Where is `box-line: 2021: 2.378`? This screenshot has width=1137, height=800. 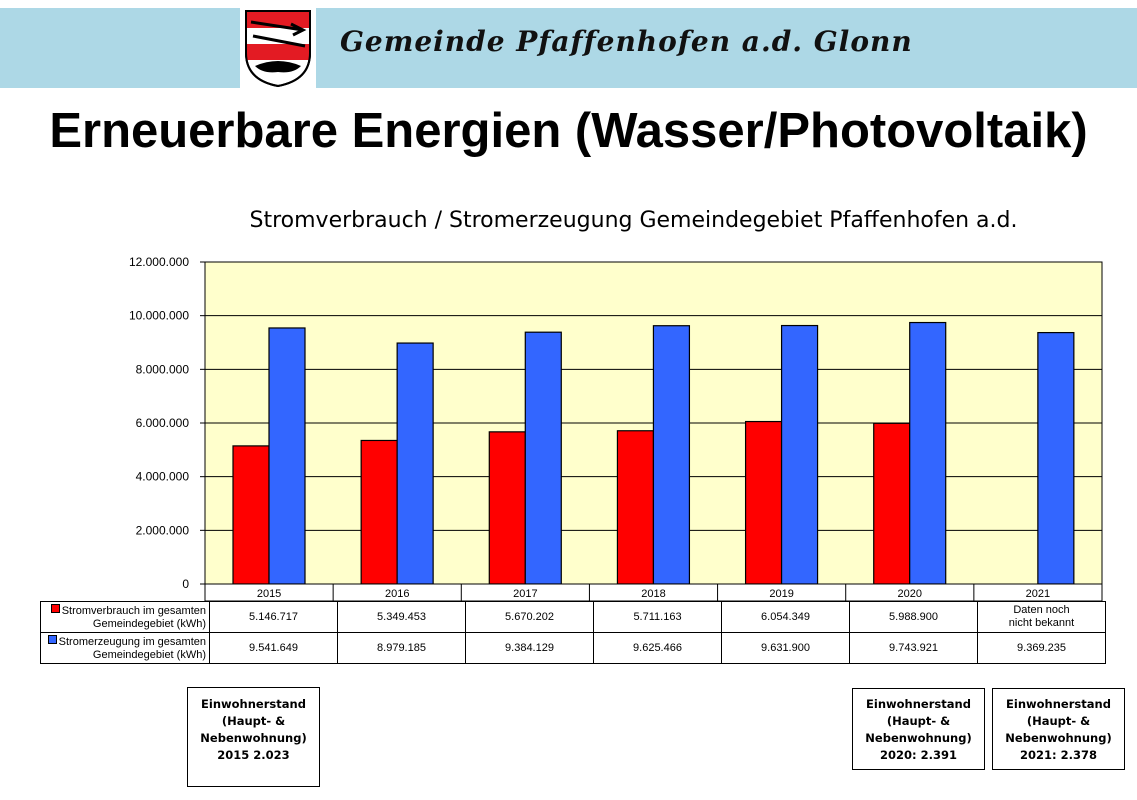 box-line: 2021: 2.378 is located at coordinates (1058, 755).